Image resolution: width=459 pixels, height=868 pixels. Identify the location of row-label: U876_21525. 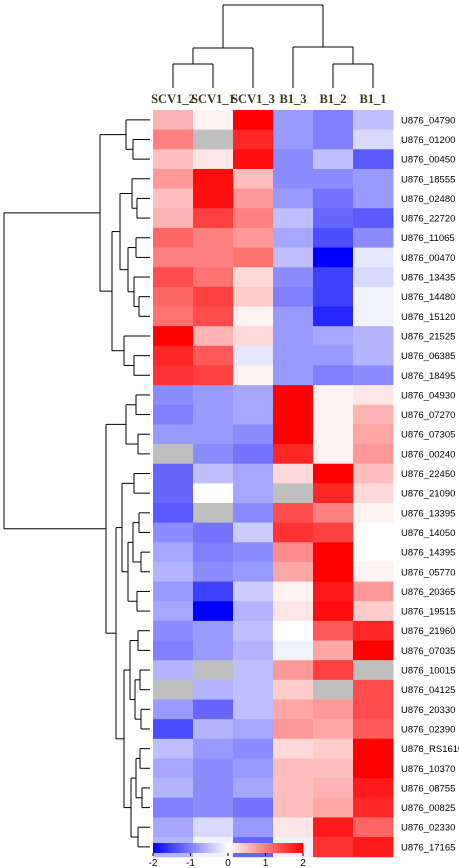
(428, 336).